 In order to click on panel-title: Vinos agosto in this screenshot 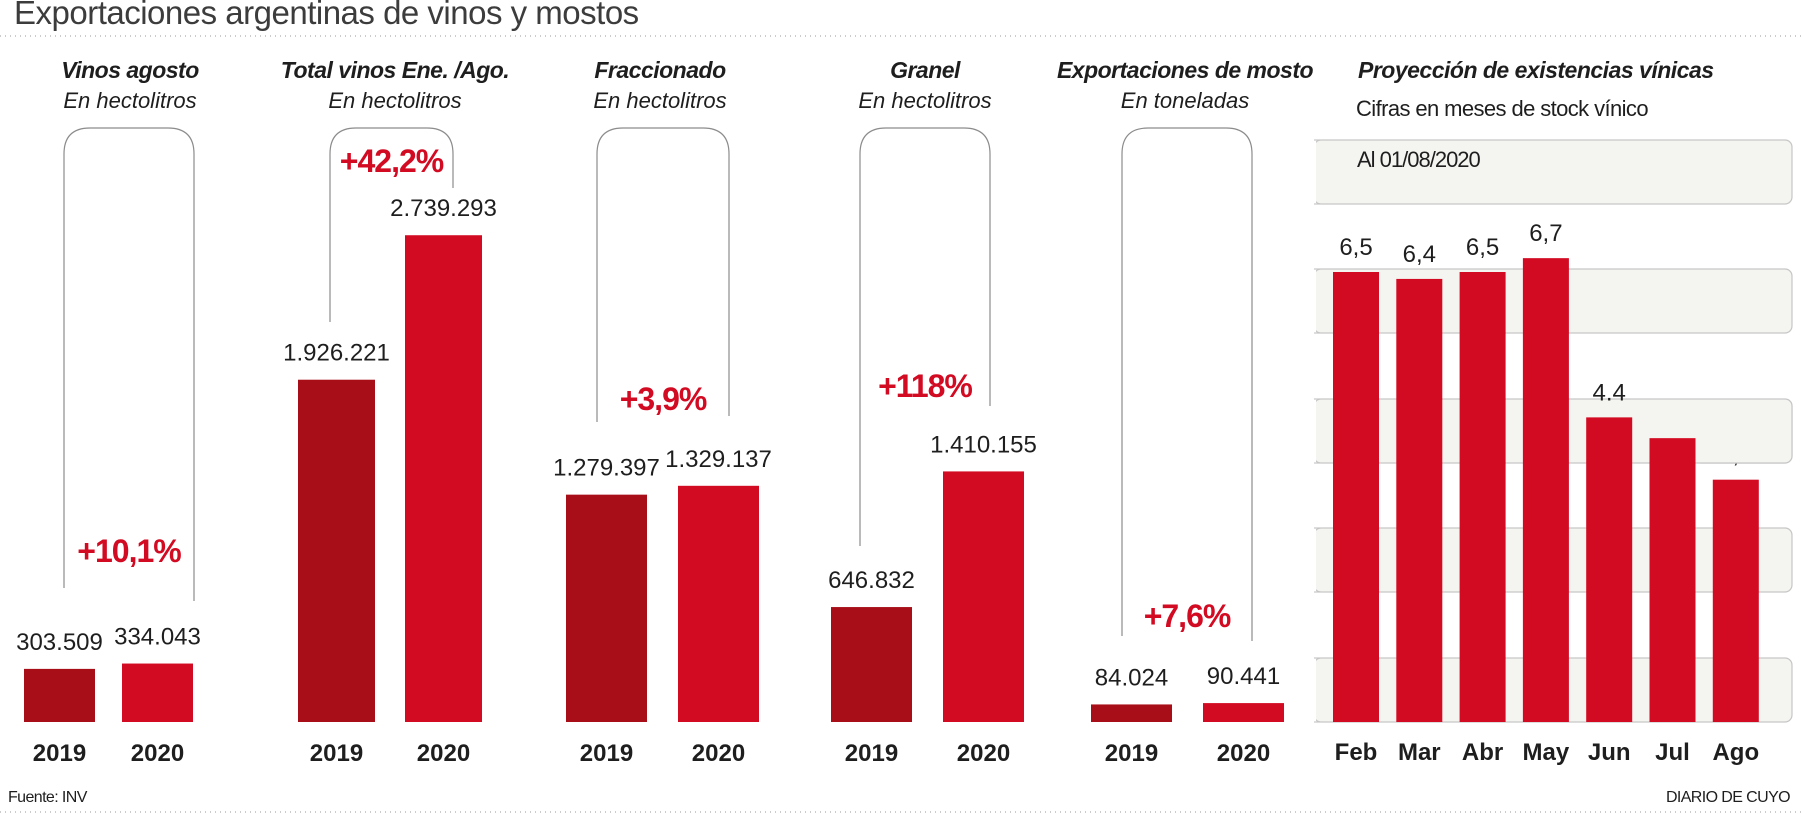, I will do `click(130, 70)`.